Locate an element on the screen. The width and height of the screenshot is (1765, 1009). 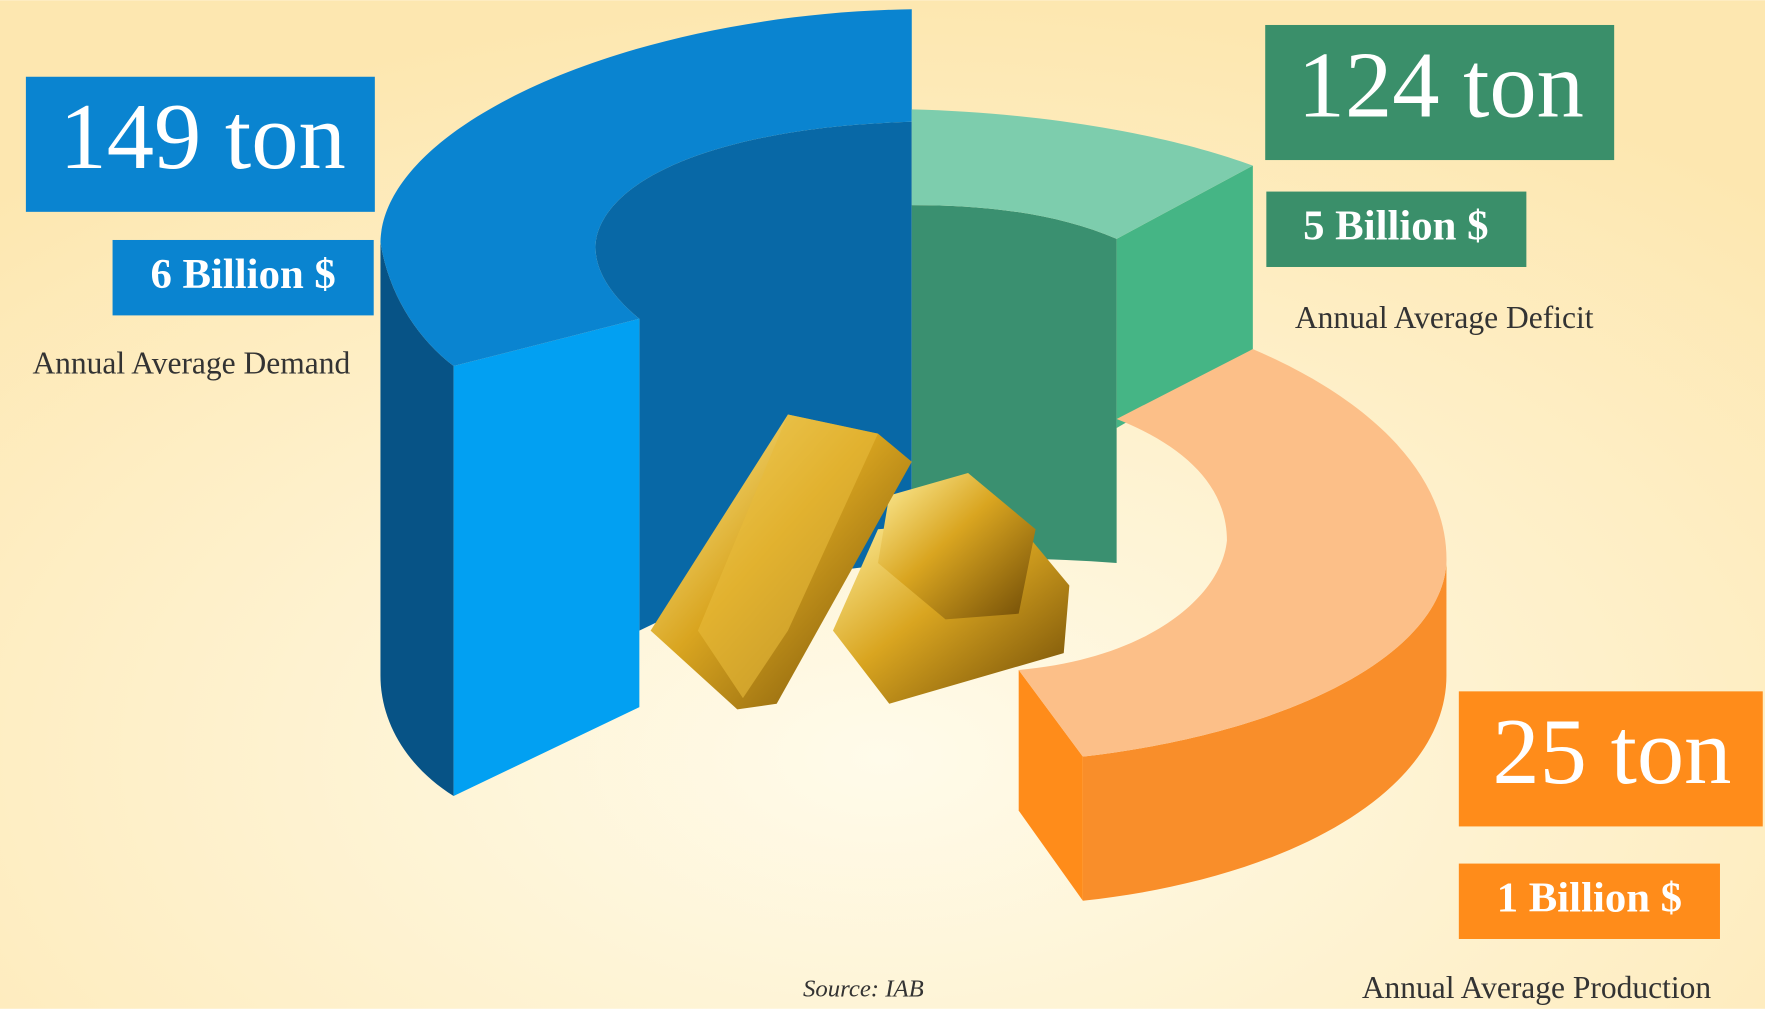
value: 6 Billion $ is located at coordinates (242, 274).